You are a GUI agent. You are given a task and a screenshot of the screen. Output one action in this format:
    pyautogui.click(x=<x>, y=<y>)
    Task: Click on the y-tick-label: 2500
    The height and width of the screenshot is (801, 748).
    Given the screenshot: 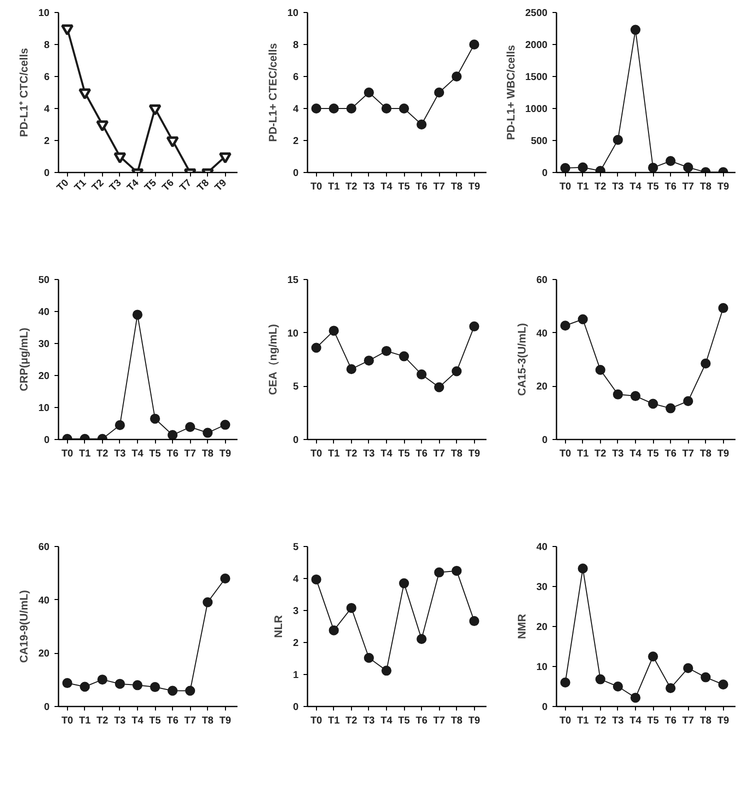 What is the action you would take?
    pyautogui.click(x=536, y=13)
    